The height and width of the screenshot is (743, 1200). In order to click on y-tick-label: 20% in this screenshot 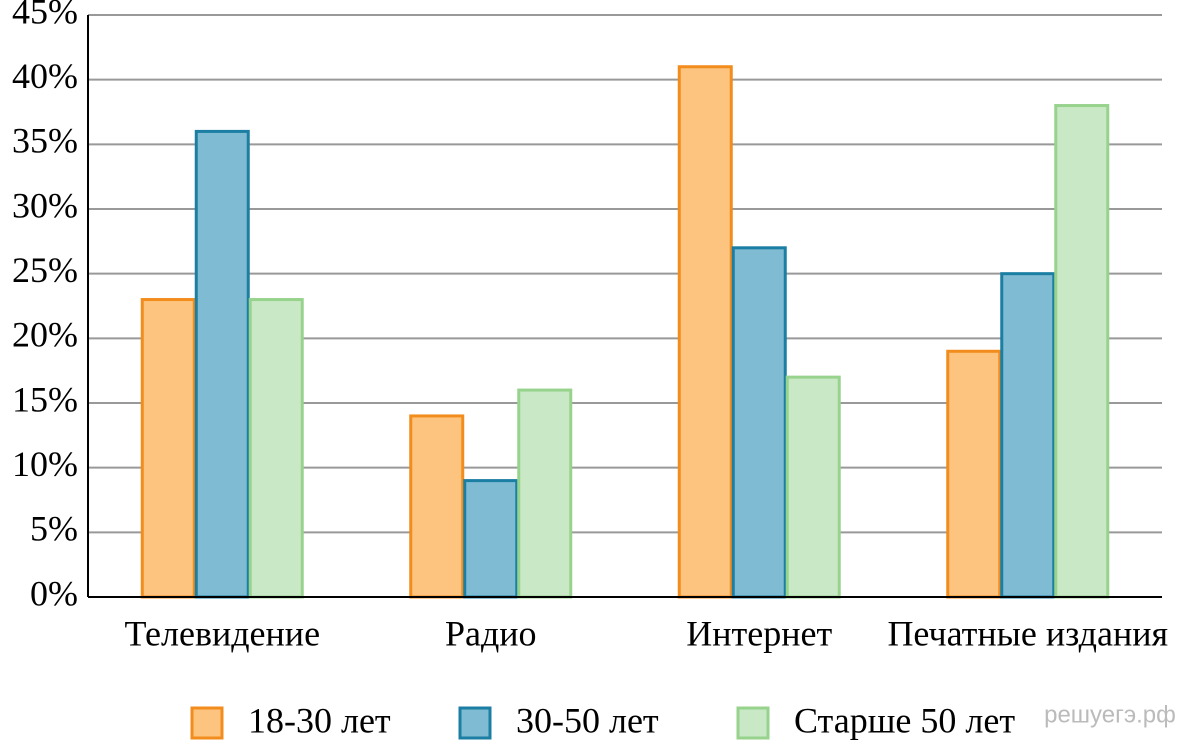, I will do `click(45, 335)`.